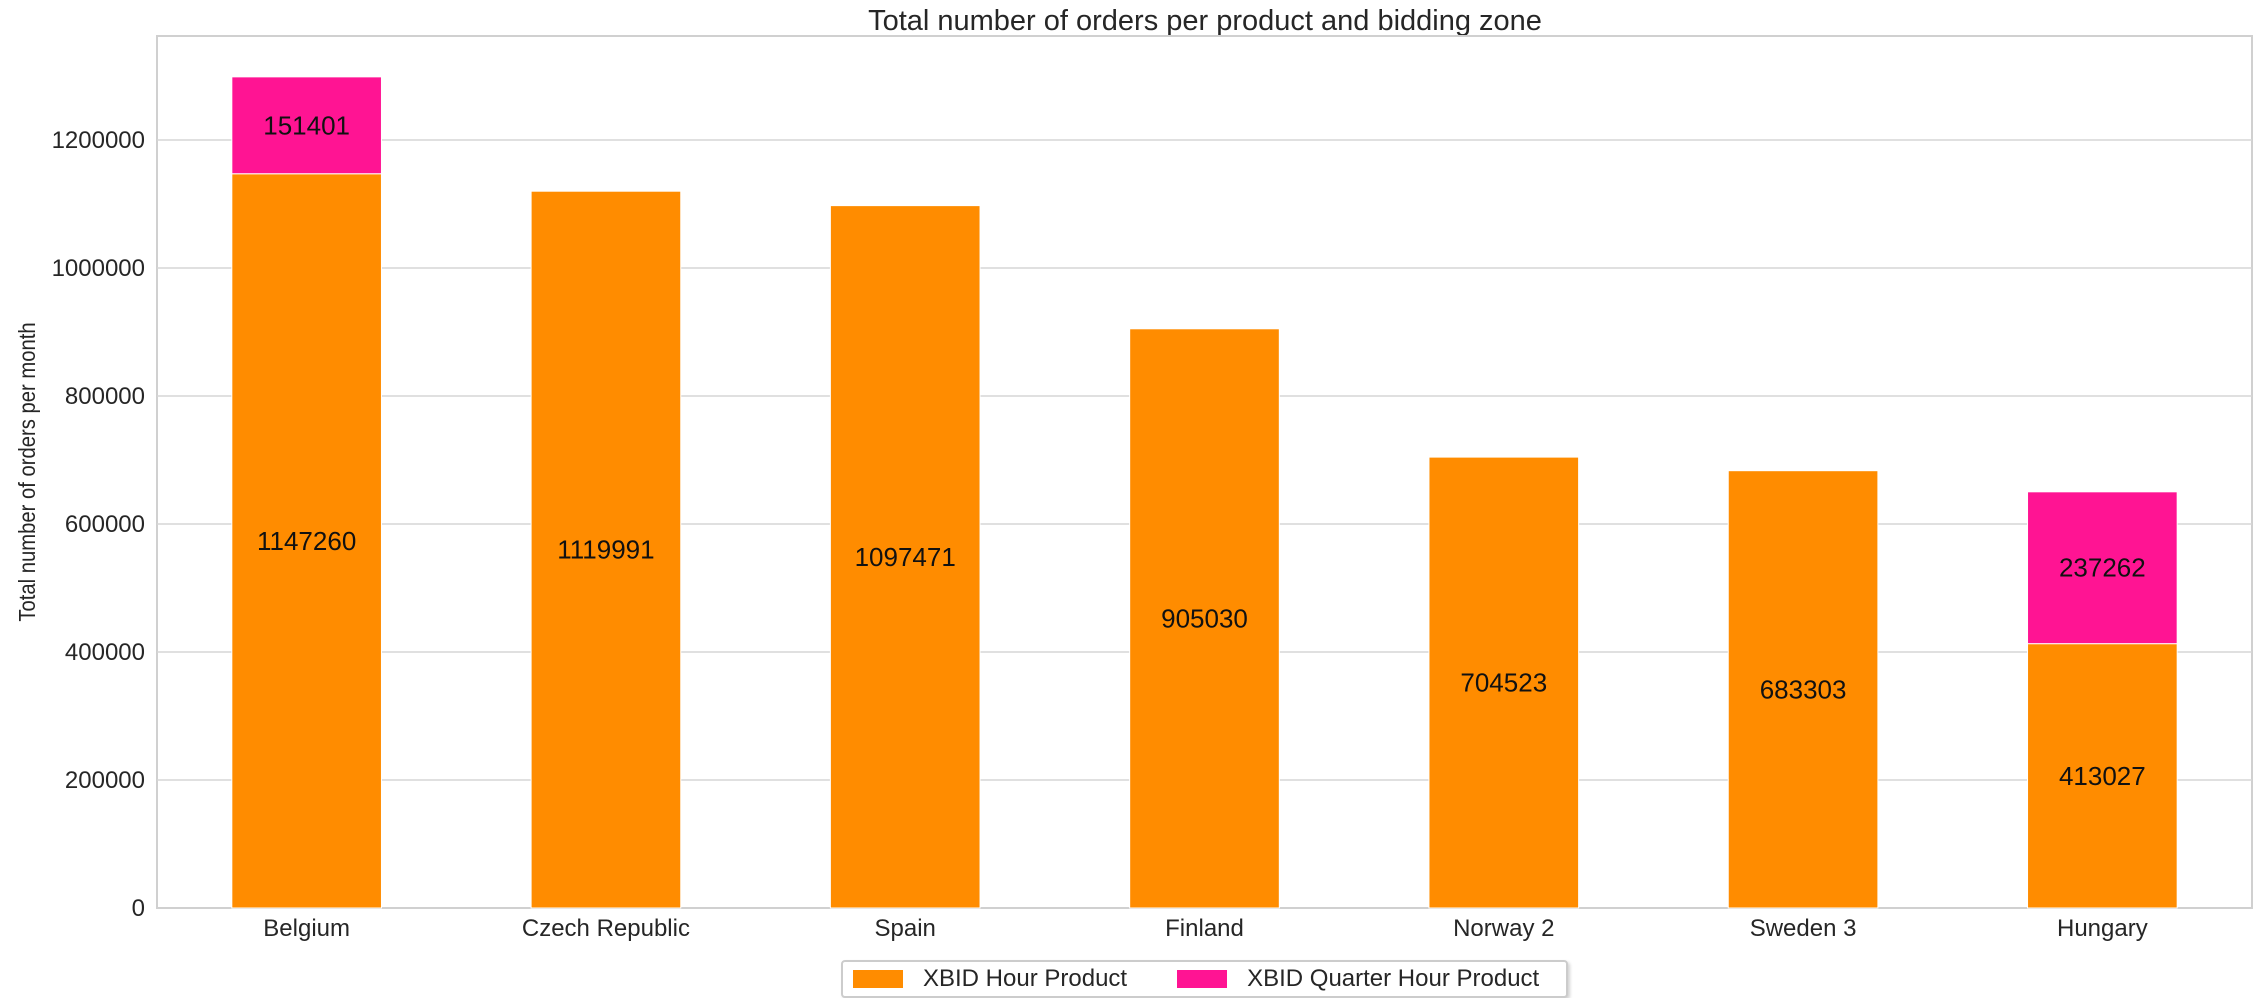 This screenshot has width=2259, height=998. I want to click on data-label: 237262, so click(2102, 568).